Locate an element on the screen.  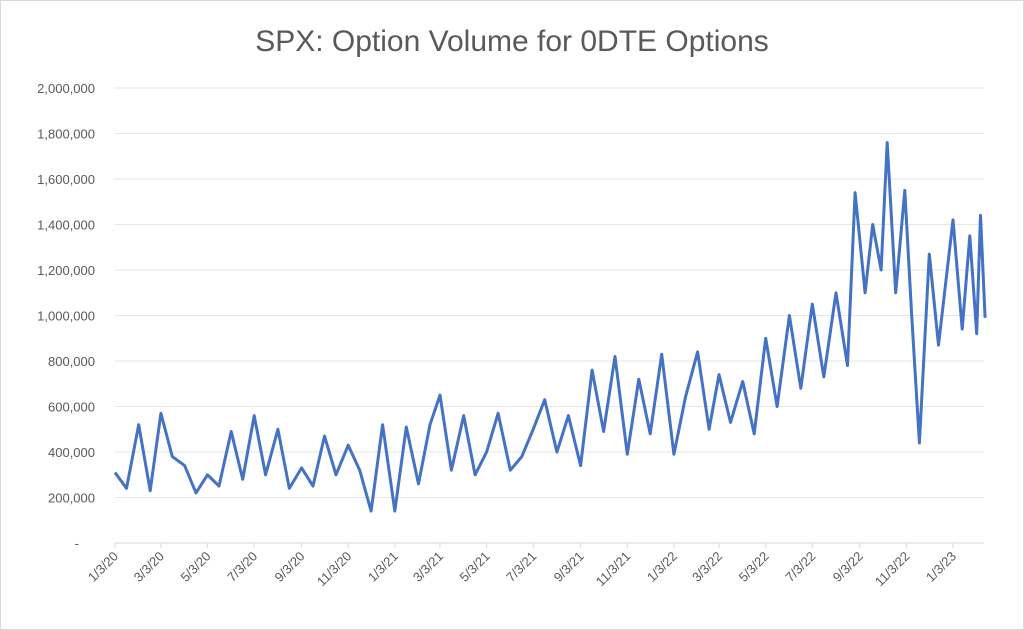
x-tick-label: 9/3/20 is located at coordinates (290, 567).